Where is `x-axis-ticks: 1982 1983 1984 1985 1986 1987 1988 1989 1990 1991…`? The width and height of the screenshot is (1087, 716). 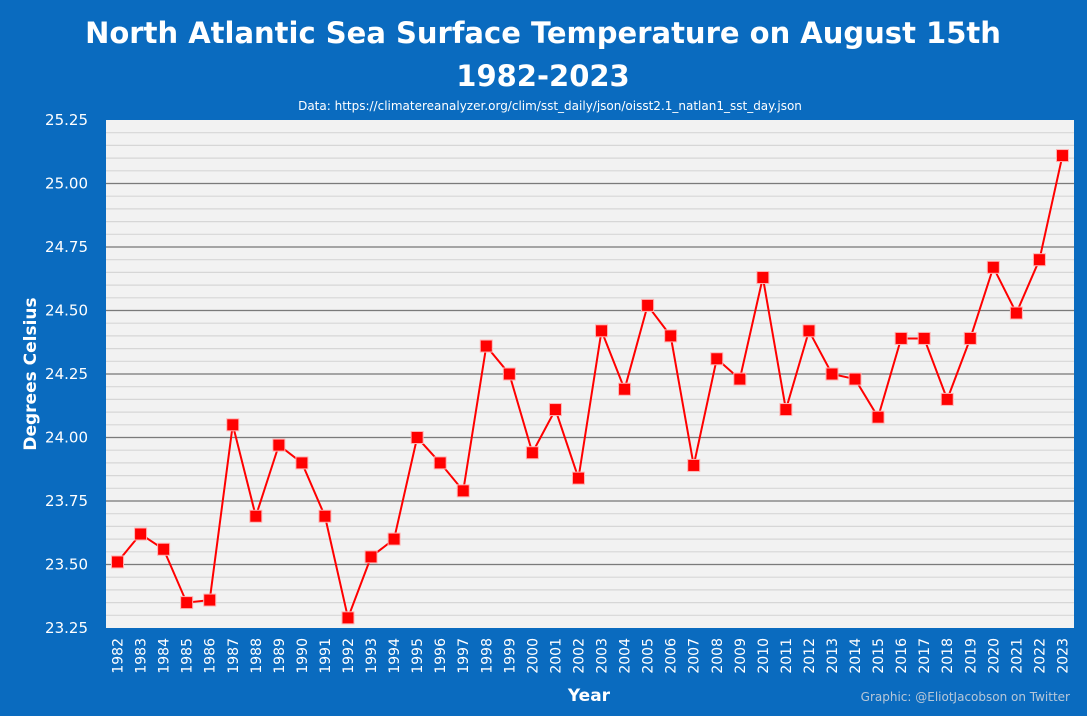
x-axis-ticks: 1982 1983 1984 1985 1986 1987 1988 1989 1990 1991… is located at coordinates (591, 656).